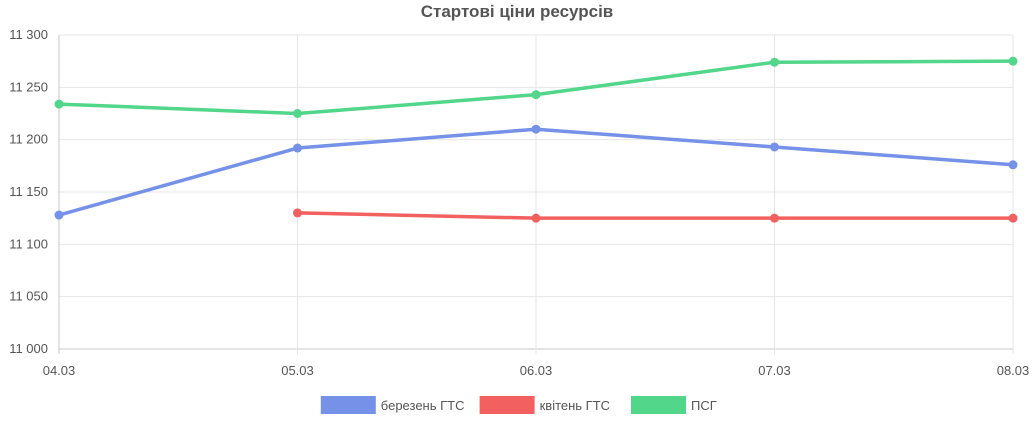 Image resolution: width=1034 pixels, height=423 pixels. I want to click on legend-item: ПСГ, so click(674, 405).